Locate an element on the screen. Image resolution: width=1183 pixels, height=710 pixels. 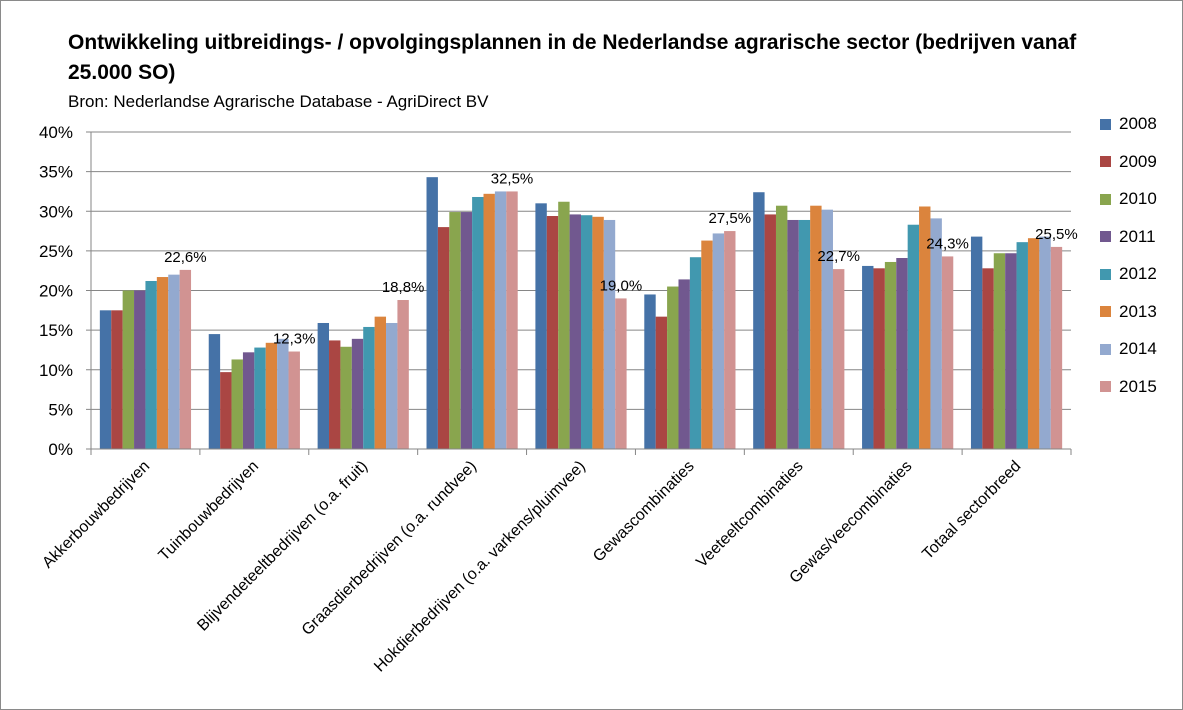
y-tick-label: 40% is located at coordinates (56, 132).